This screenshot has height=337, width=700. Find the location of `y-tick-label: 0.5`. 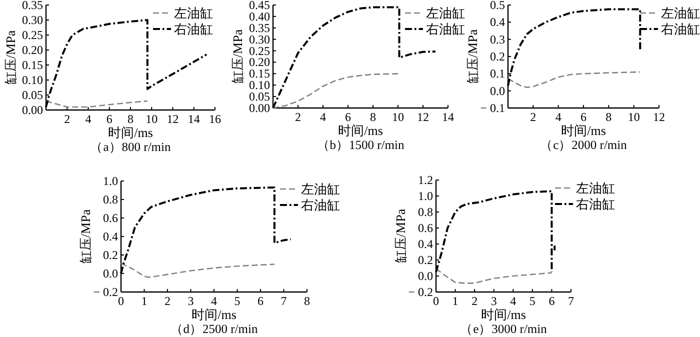

y-tick-label: 0.5 is located at coordinates (497, 6).